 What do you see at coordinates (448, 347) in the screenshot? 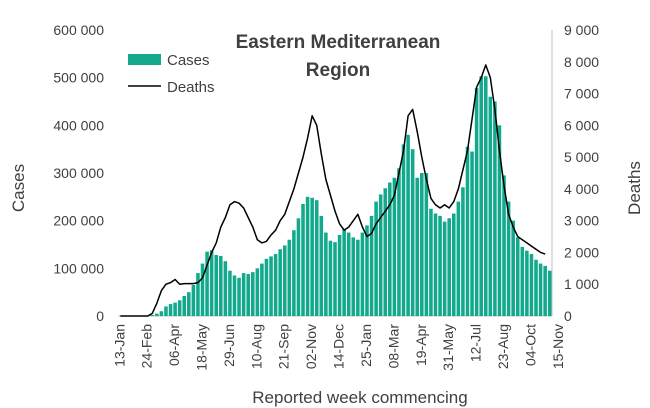
I see `x-tick-label: 31-May` at bounding box center [448, 347].